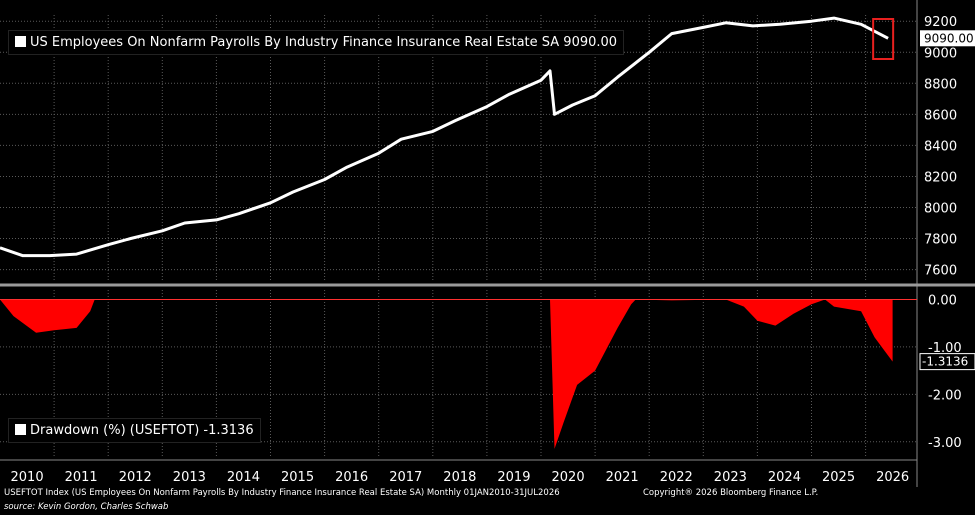 This screenshot has height=515, width=975. I want to click on x-year-label: 2013, so click(189, 477).